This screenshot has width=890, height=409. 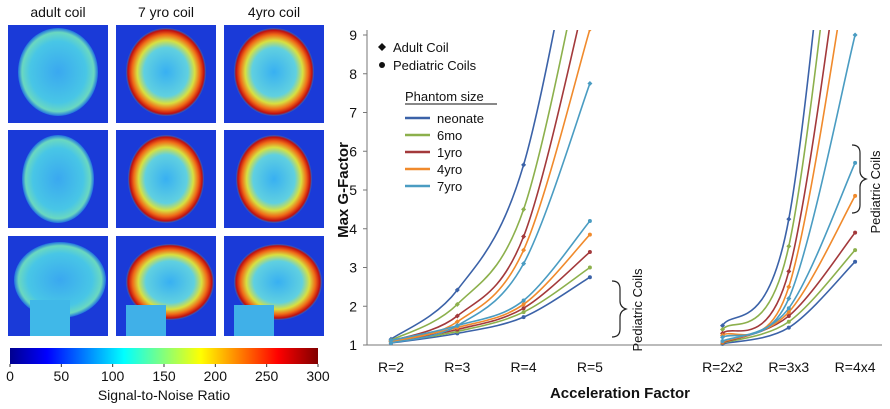 I want to click on column-title: 7 yro coil, so click(x=166, y=12).